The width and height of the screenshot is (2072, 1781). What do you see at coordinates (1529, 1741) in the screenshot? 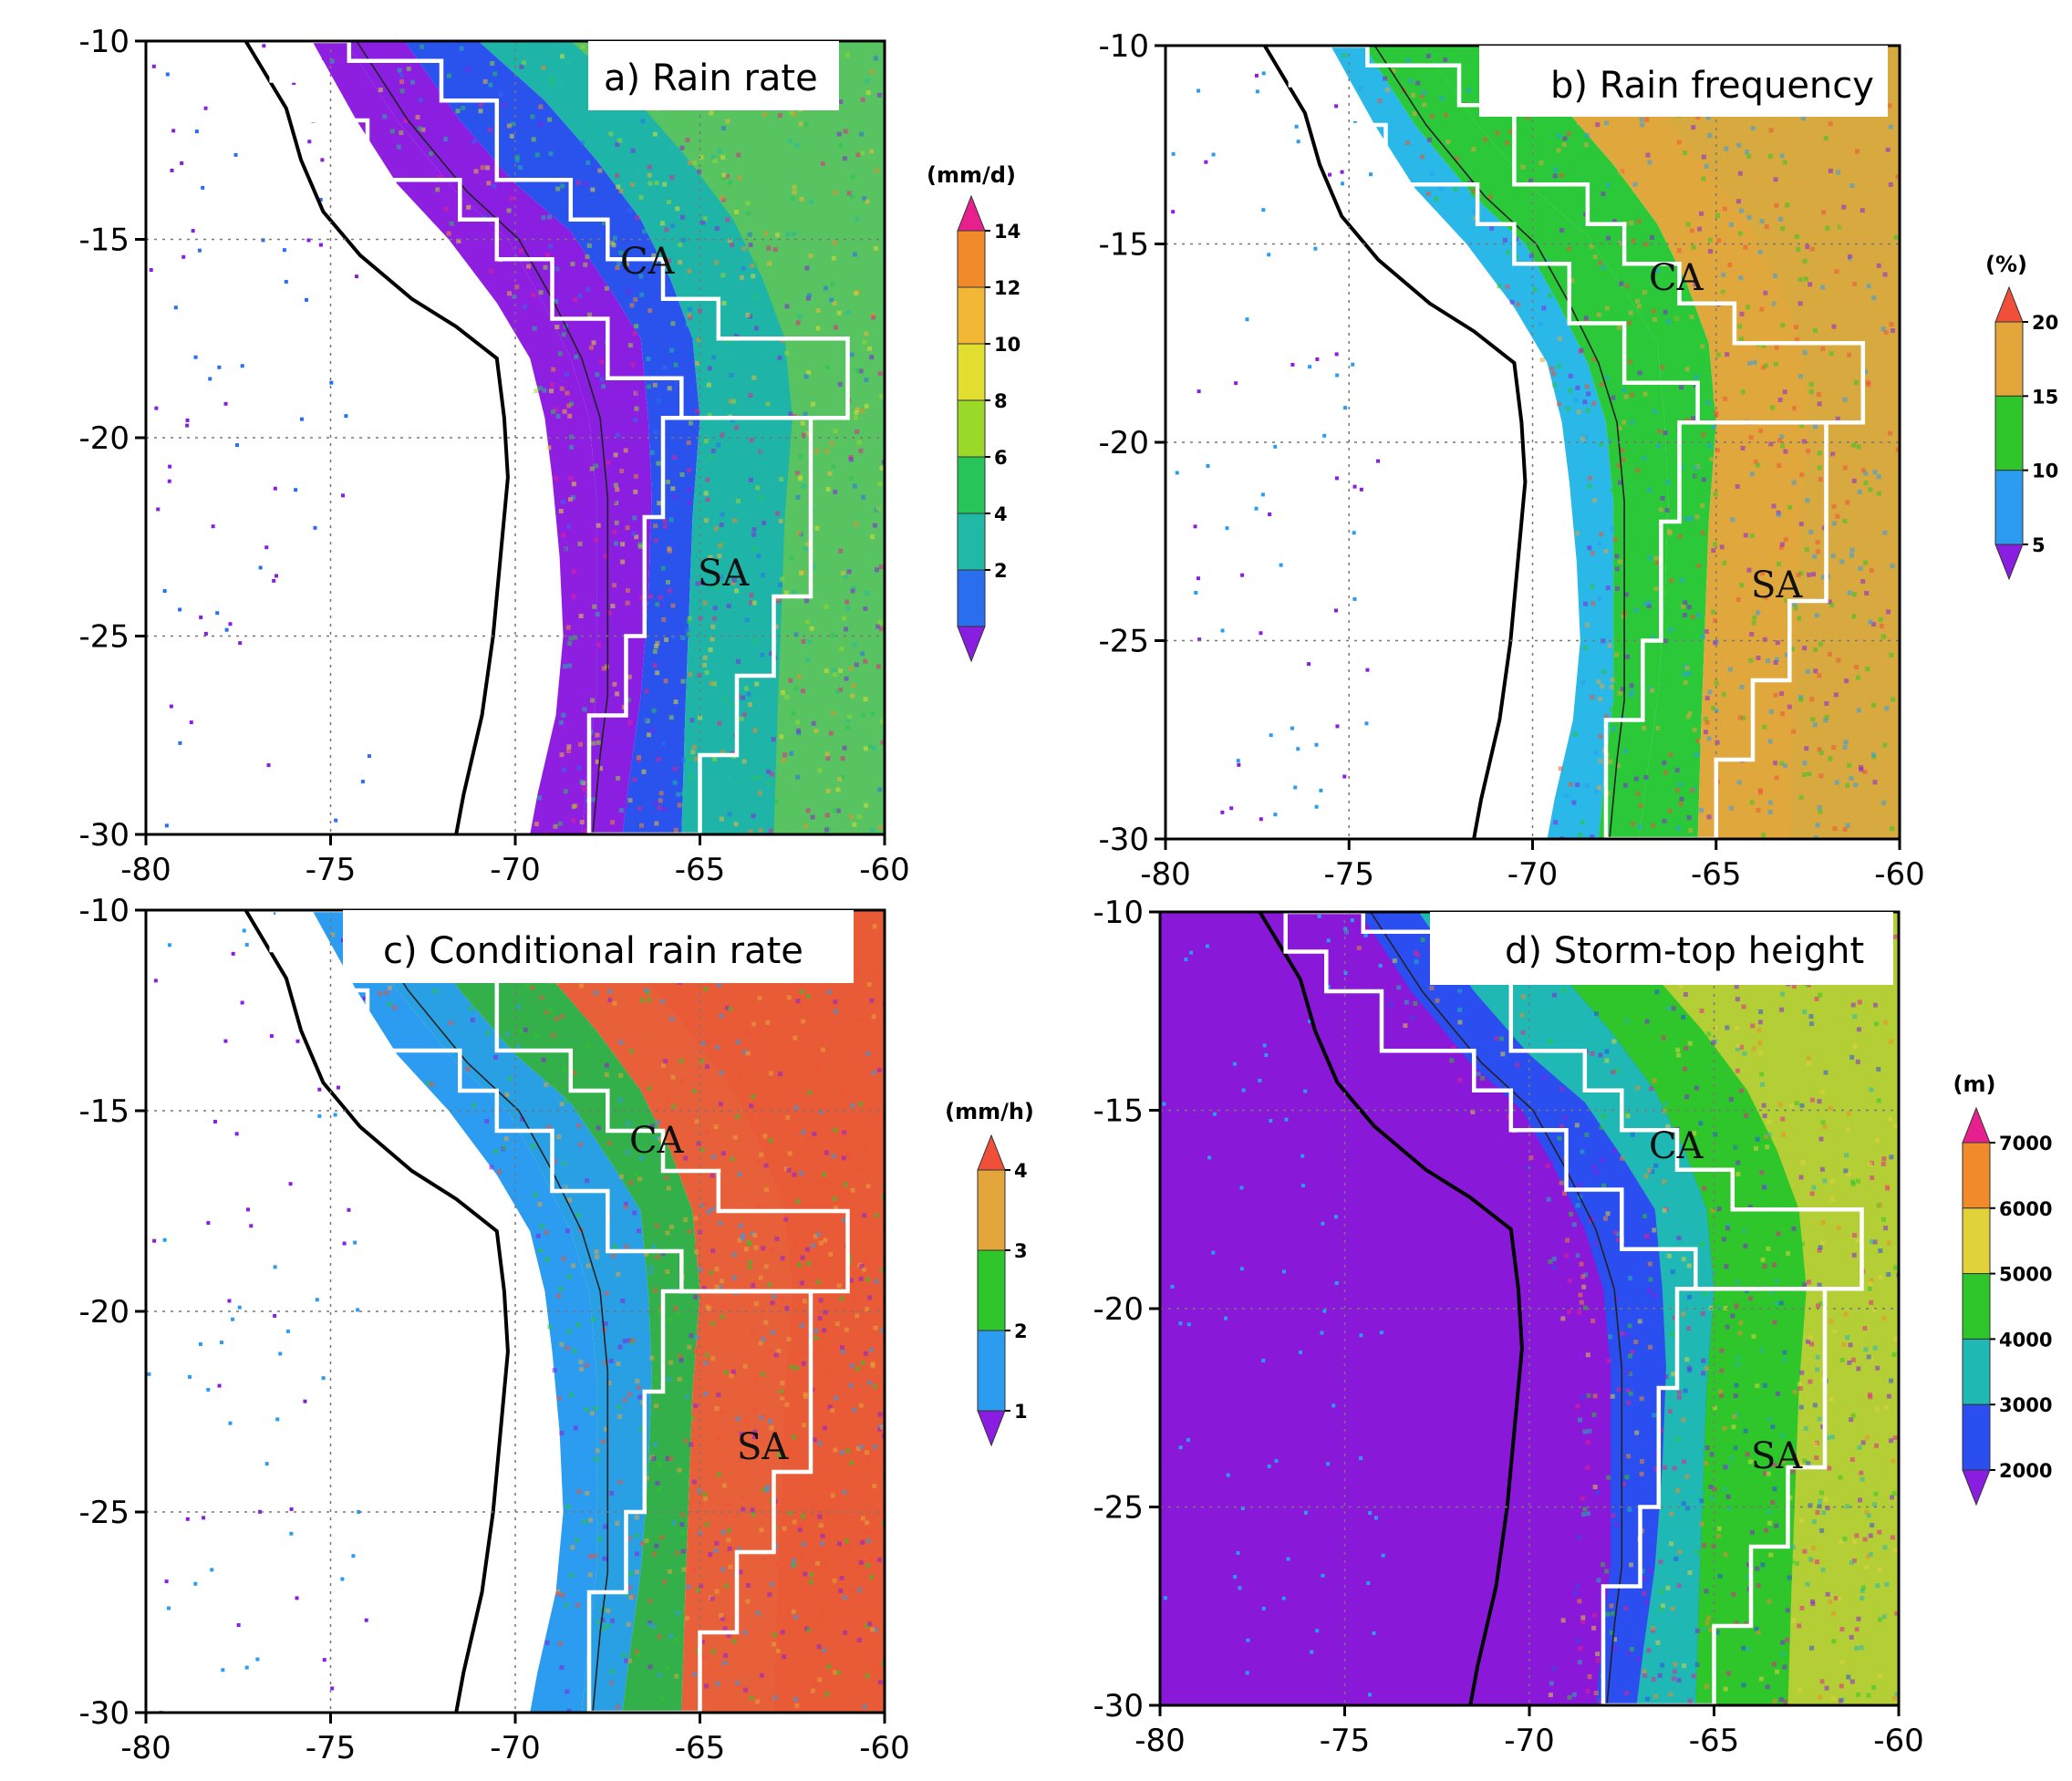
I see `lon-tick-label-d: -70` at bounding box center [1529, 1741].